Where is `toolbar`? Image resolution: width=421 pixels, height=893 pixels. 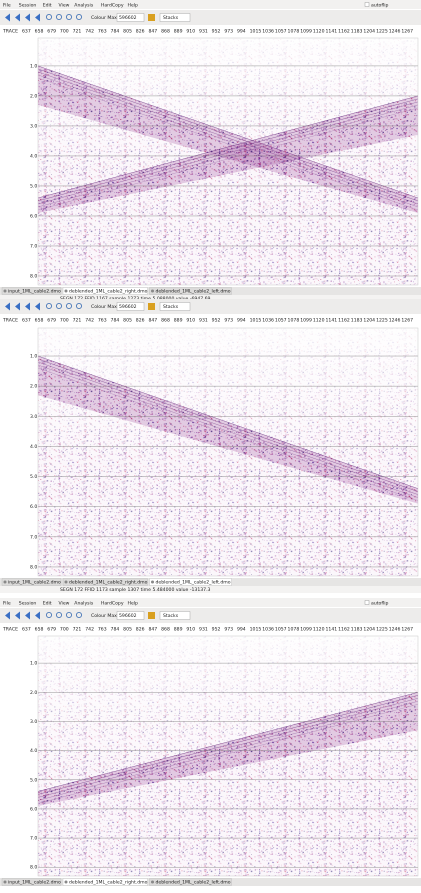 toolbar is located at coordinates (210, 615).